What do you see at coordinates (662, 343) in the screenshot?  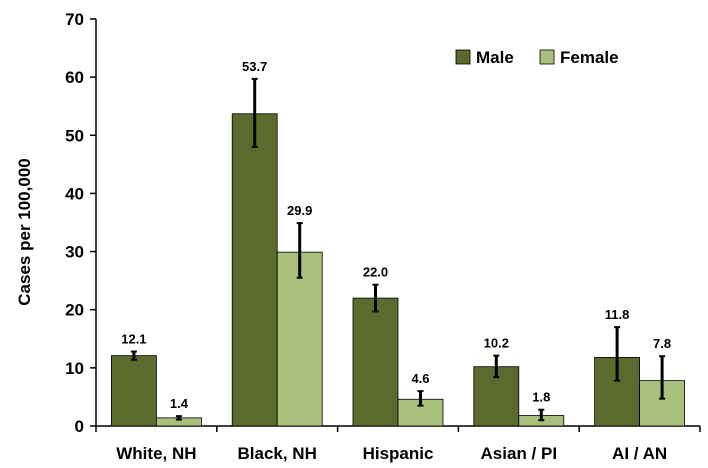 I see `data-label-female: 7.8` at bounding box center [662, 343].